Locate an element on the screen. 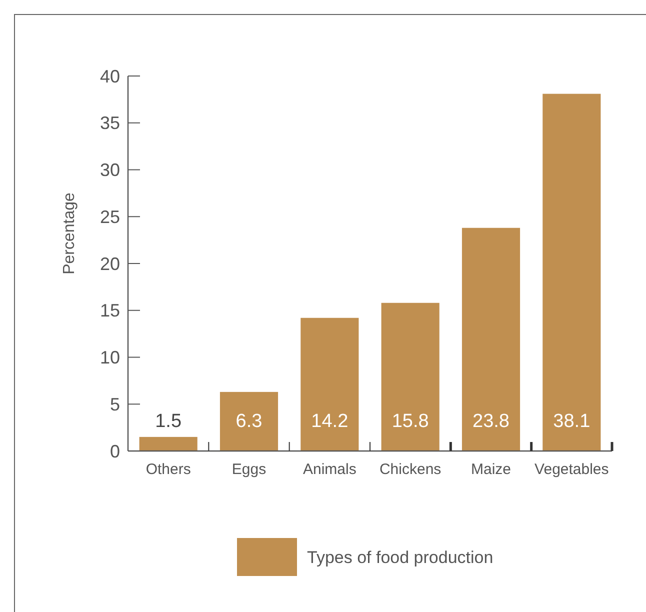  legend-label: Types of food production is located at coordinates (400, 557).